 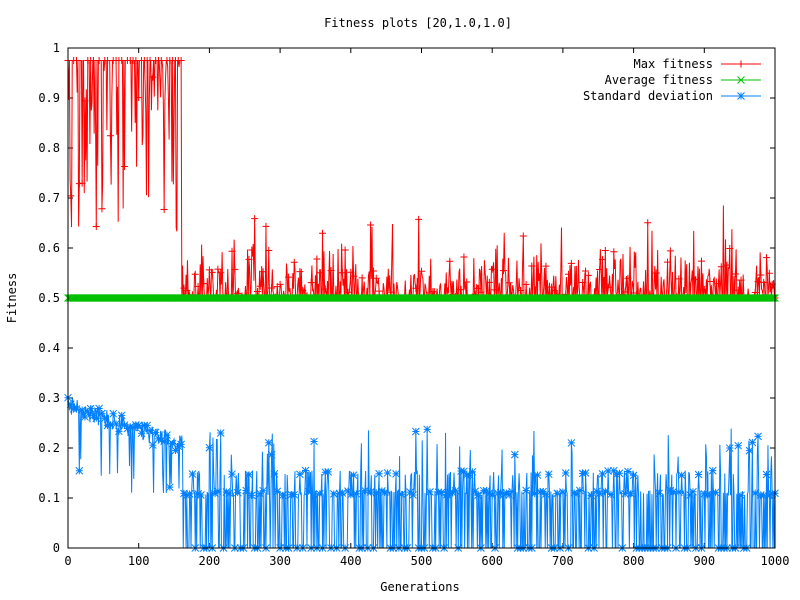 What do you see at coordinates (49, 398) in the screenshot?
I see `y-tick-label: 0.3` at bounding box center [49, 398].